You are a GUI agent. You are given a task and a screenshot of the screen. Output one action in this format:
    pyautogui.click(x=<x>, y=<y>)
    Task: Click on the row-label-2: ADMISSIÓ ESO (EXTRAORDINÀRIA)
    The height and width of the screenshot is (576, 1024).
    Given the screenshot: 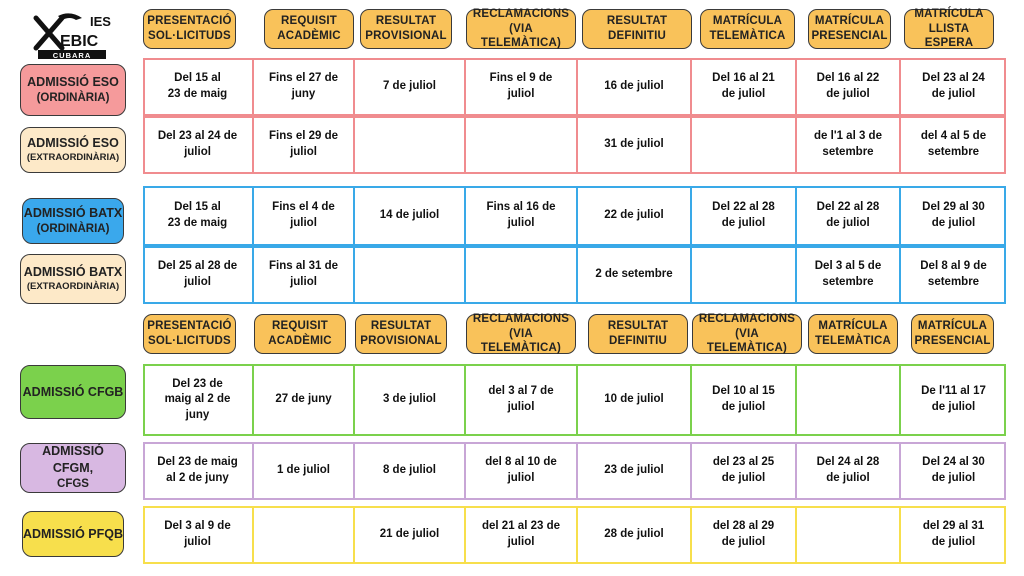 What is the action you would take?
    pyautogui.click(x=73, y=150)
    